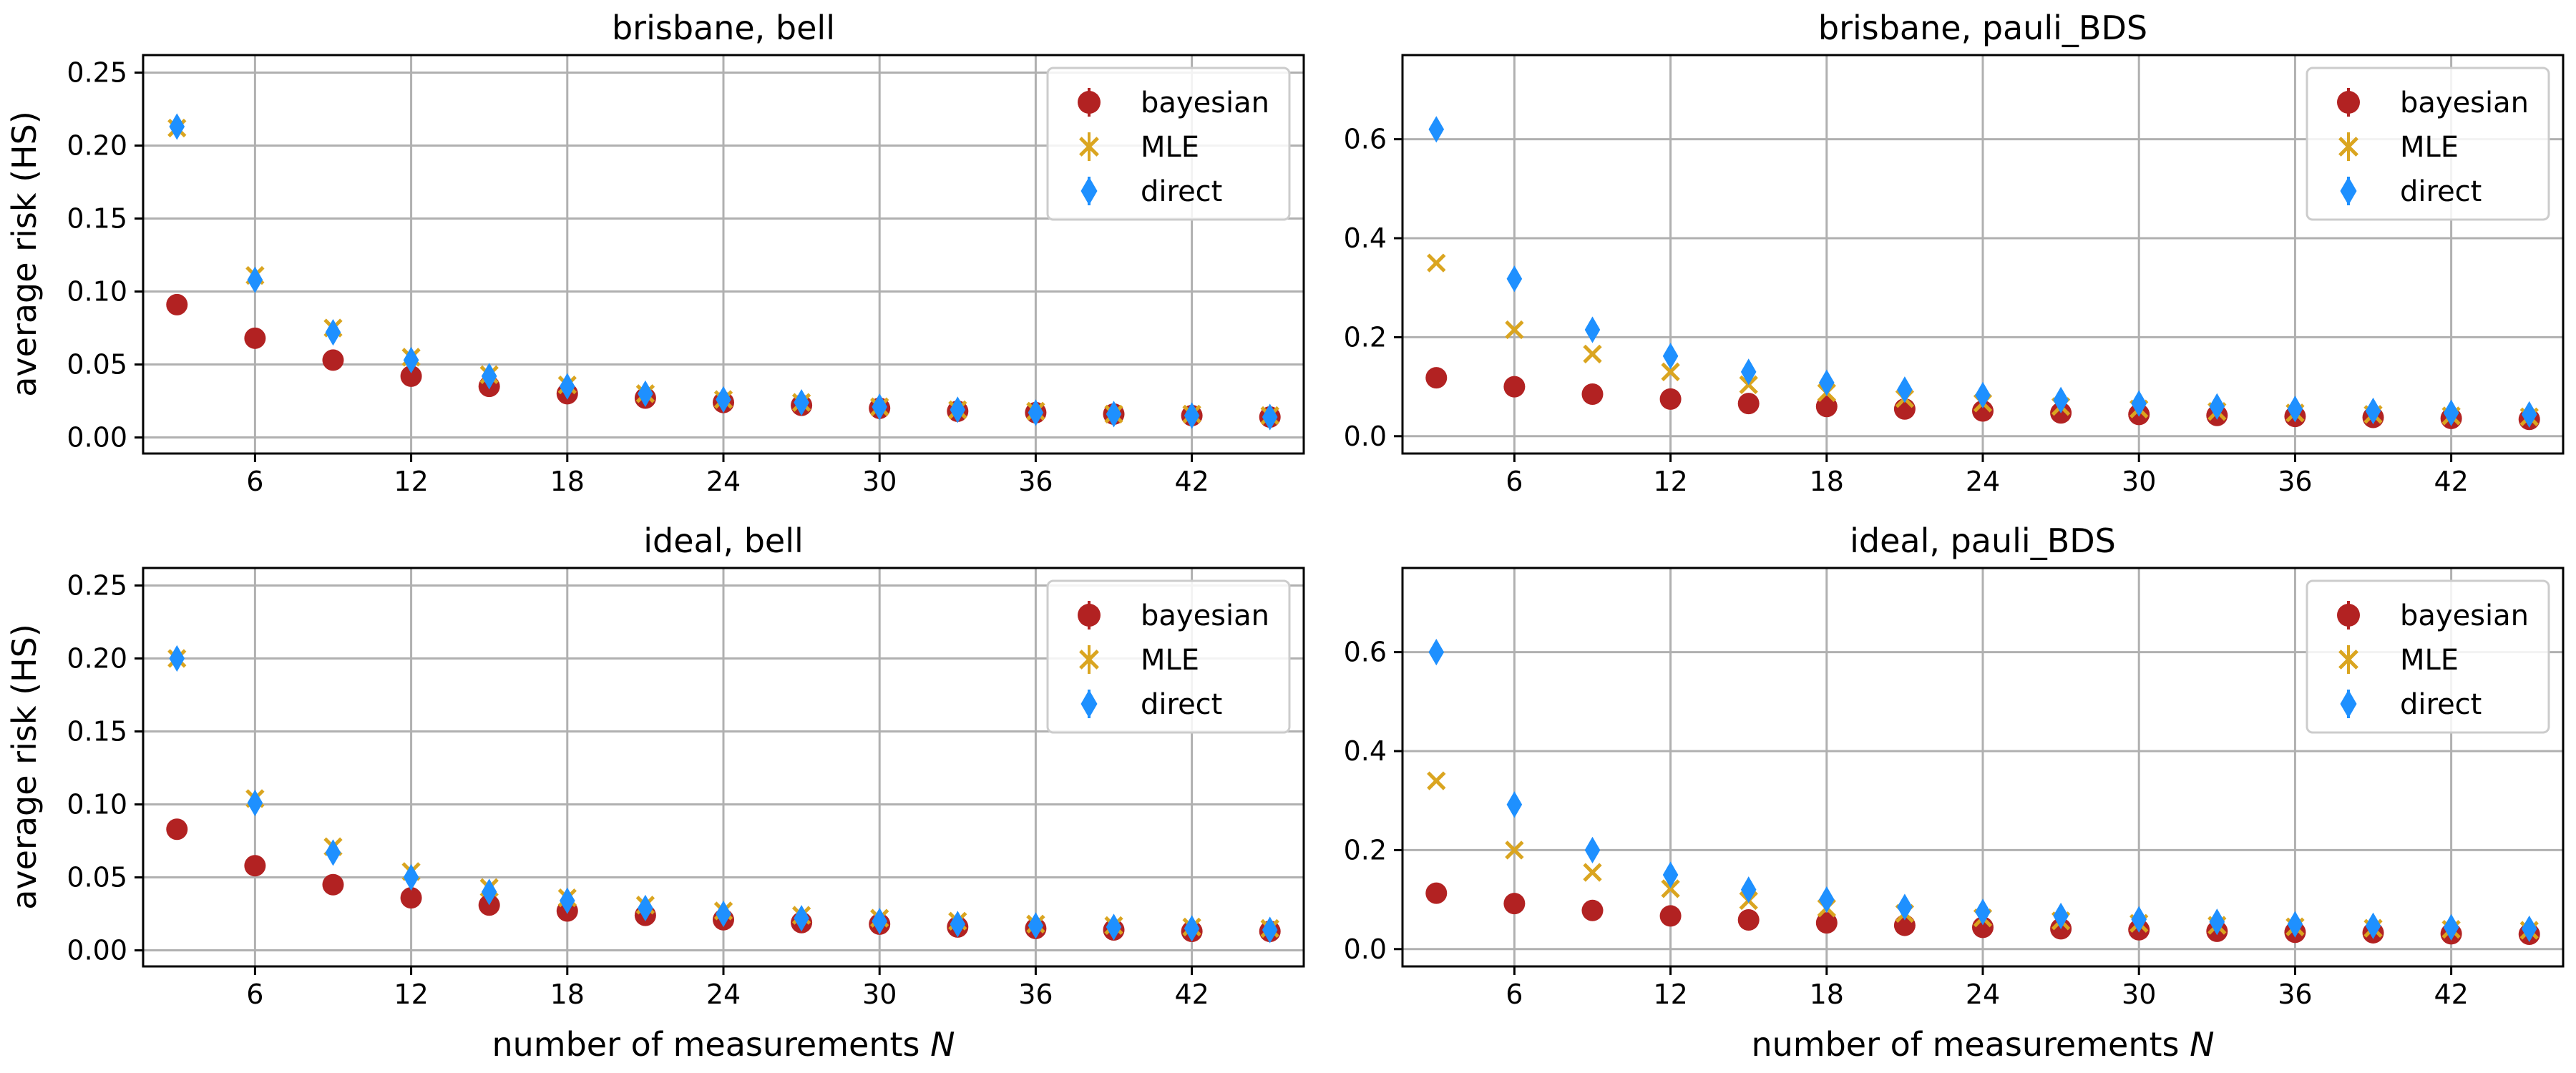 This screenshot has height=1073, width=2576. What do you see at coordinates (1983, 482) in the screenshot?
I see `x-tick-label: 24` at bounding box center [1983, 482].